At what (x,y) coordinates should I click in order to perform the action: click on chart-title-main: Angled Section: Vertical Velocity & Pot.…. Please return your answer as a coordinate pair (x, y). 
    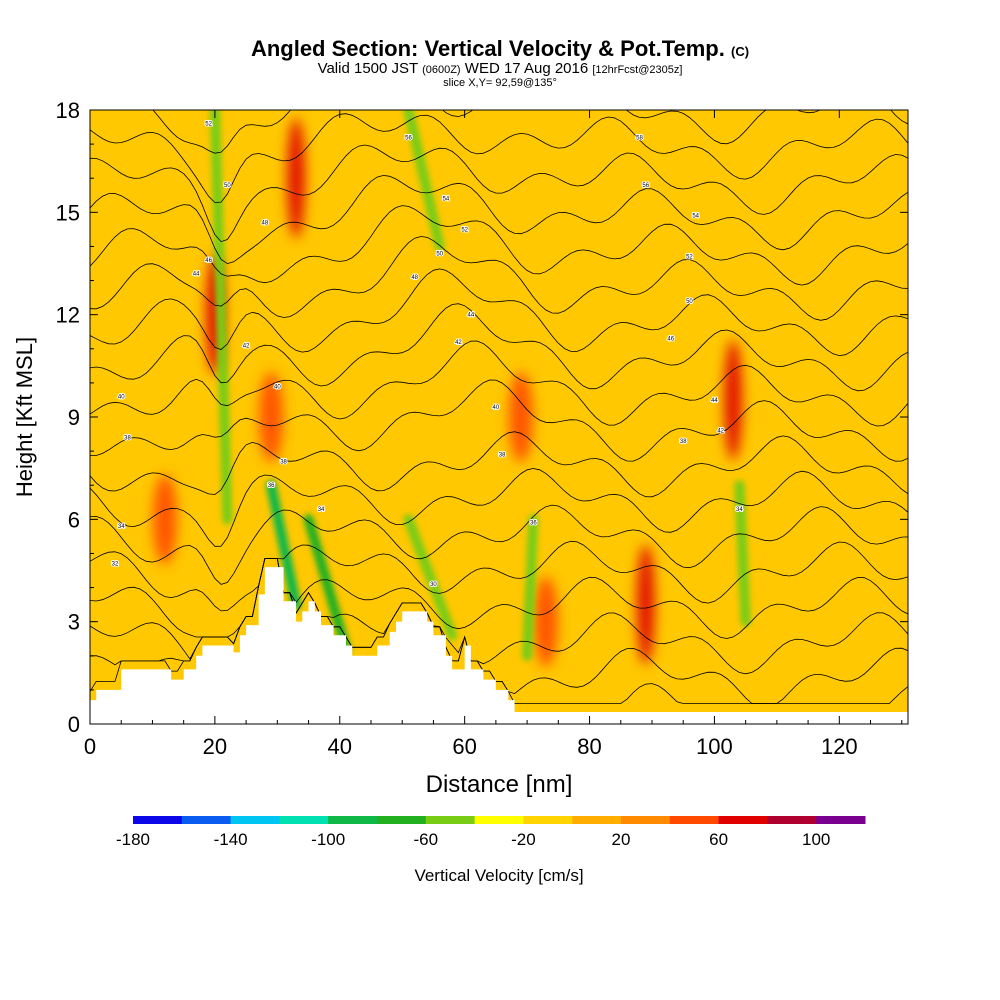
    Looking at the image, I should click on (487, 48).